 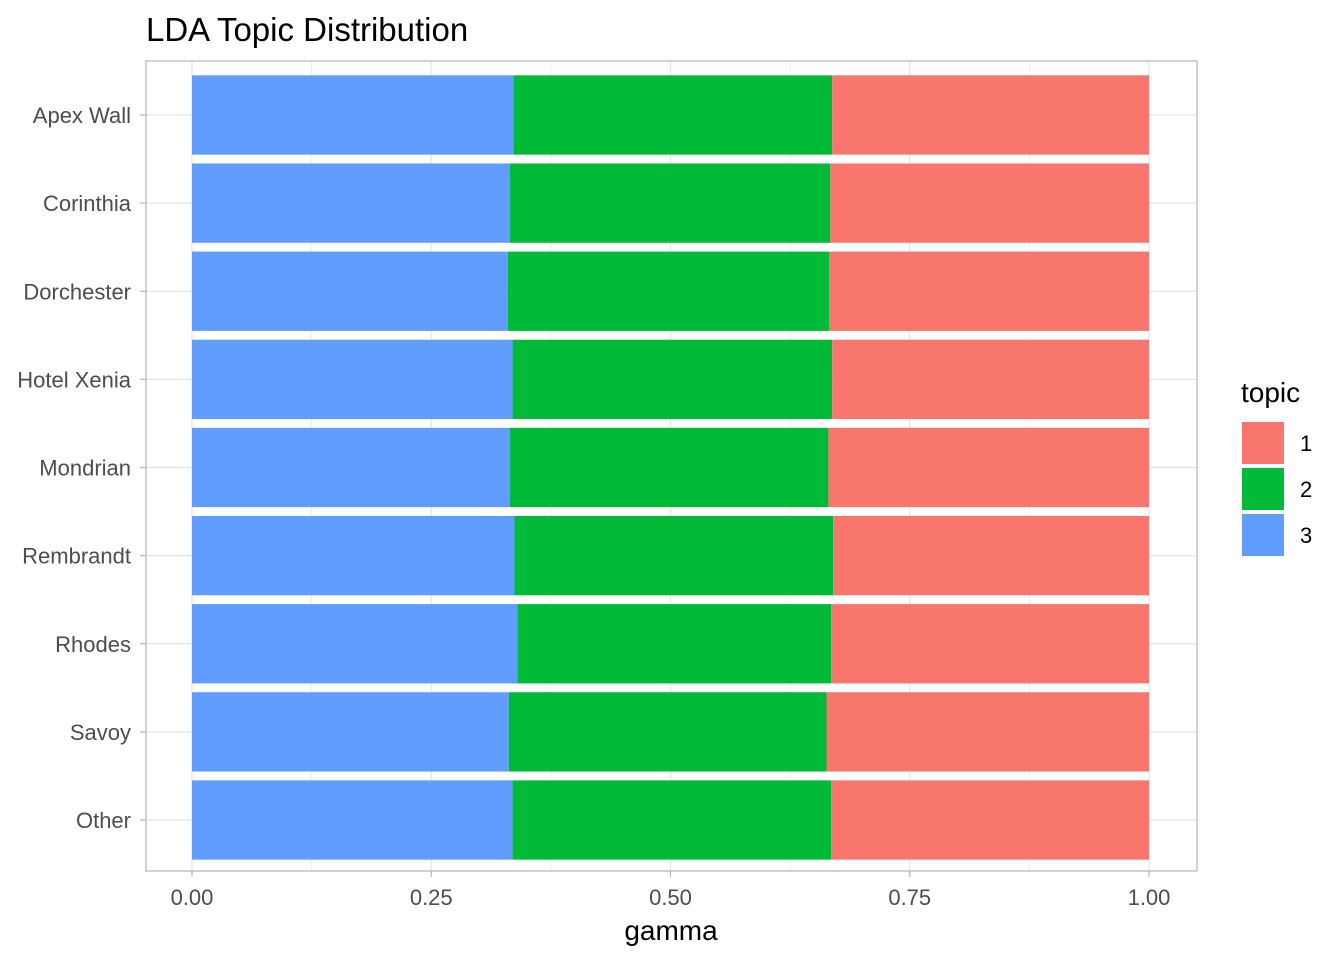 What do you see at coordinates (307, 29) in the screenshot?
I see `chart-title: LDA Topic Distribution` at bounding box center [307, 29].